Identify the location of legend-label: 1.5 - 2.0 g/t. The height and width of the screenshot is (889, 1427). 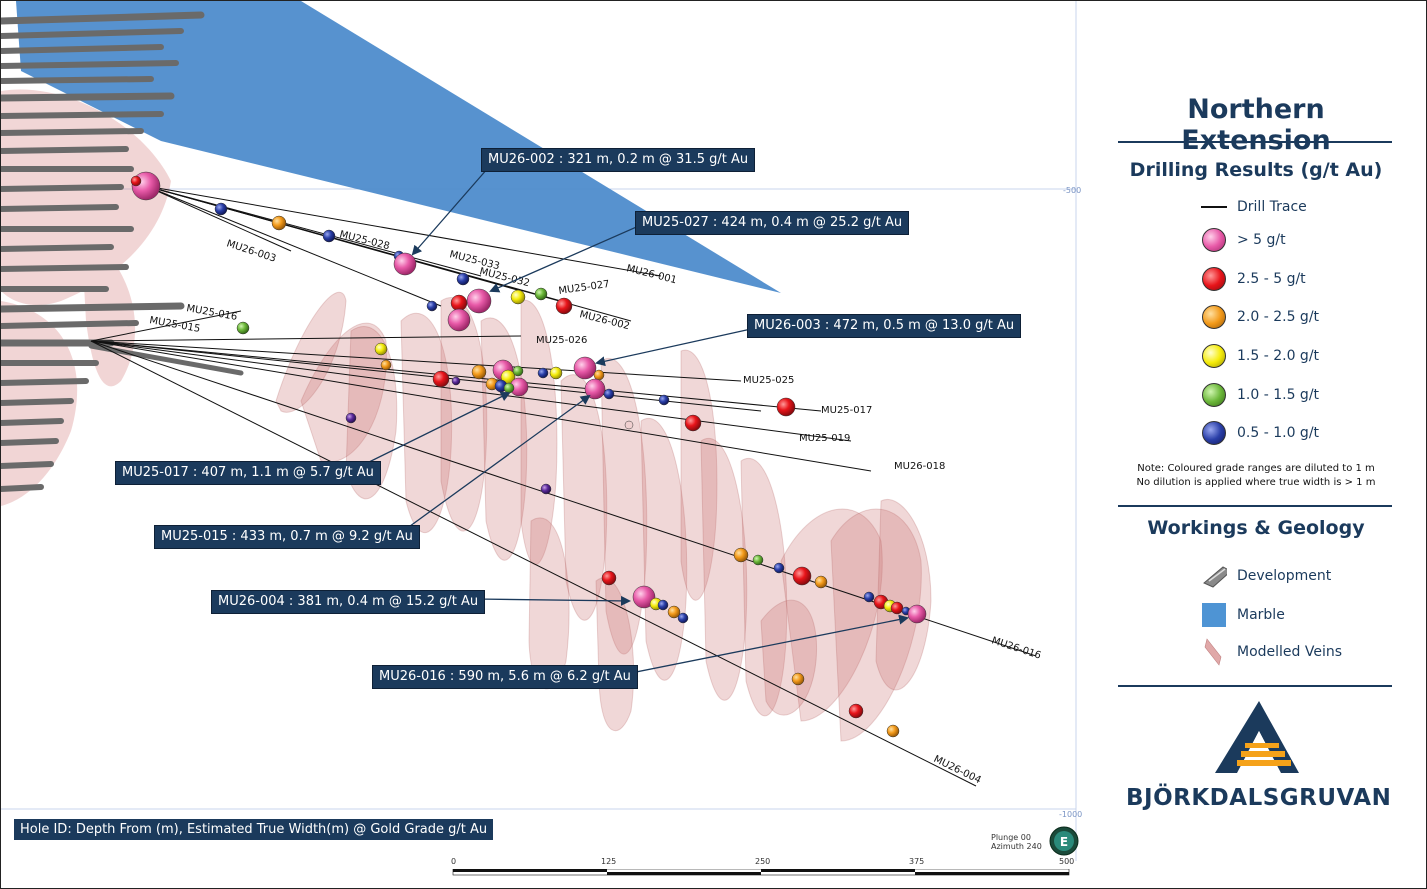
(1278, 356).